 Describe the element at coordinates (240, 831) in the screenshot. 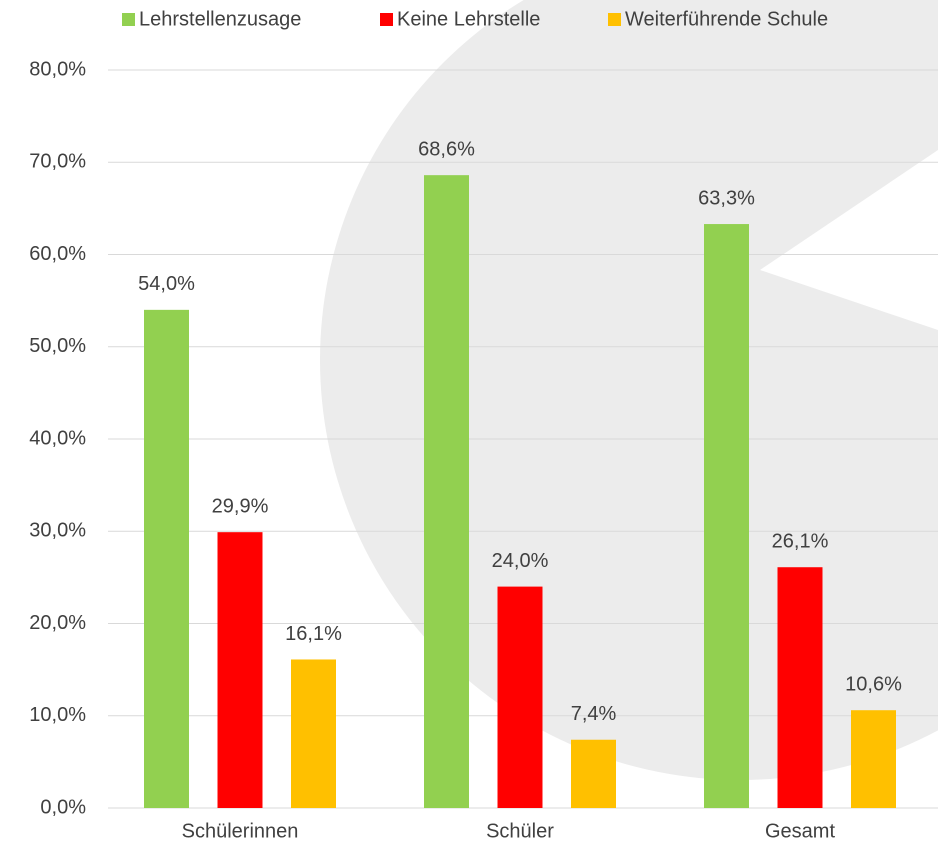

I see `x-tick-label: Schülerinnen` at that location.